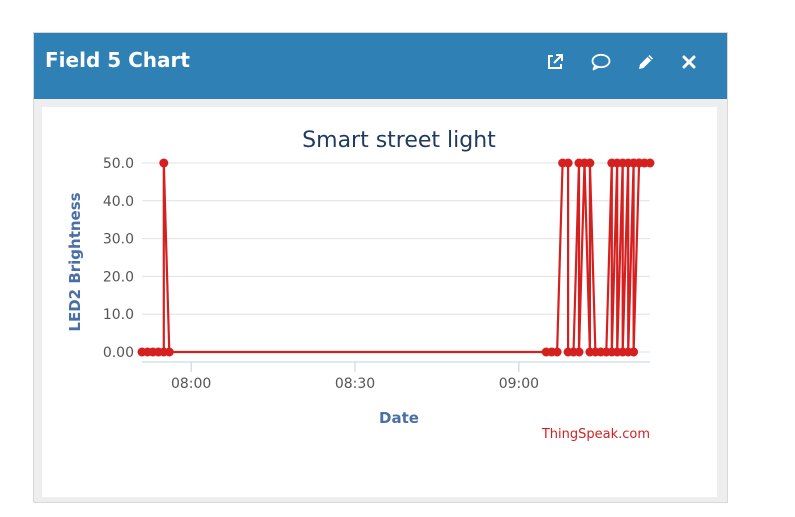 Image resolution: width=795 pixels, height=517 pixels. What do you see at coordinates (355, 384) in the screenshot?
I see `x-tick-label: 08:30` at bounding box center [355, 384].